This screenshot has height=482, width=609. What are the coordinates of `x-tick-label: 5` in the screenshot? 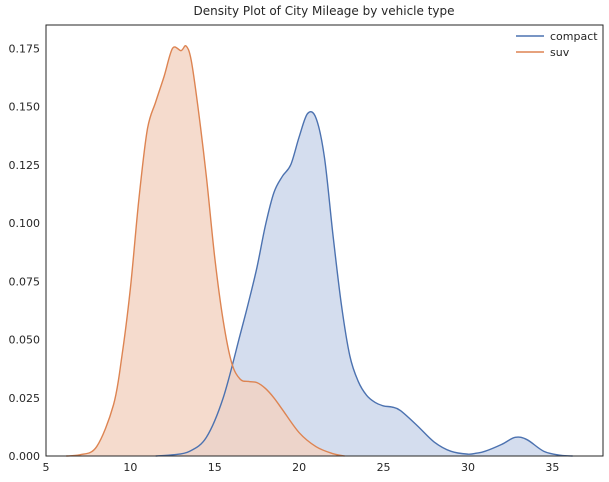 It's located at (46, 467).